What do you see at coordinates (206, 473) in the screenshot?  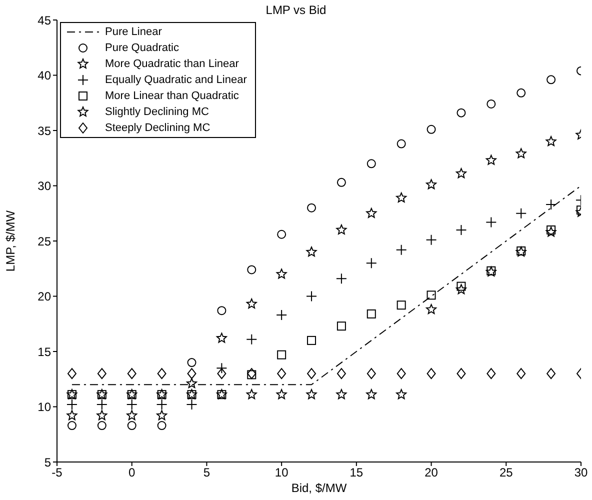 I see `x-tick-label: 5` at bounding box center [206, 473].